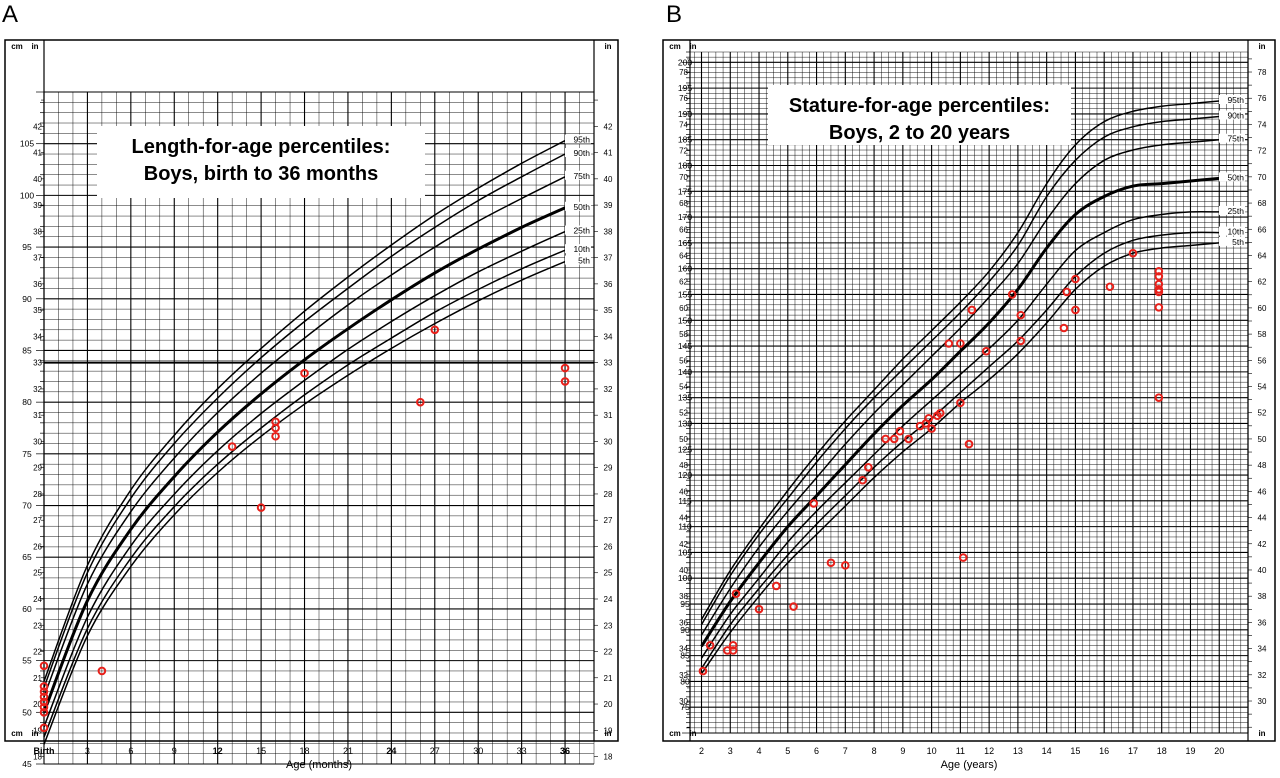  What do you see at coordinates (37, 704) in the screenshot?
I see `y-tick-label-in-left: 20` at bounding box center [37, 704].